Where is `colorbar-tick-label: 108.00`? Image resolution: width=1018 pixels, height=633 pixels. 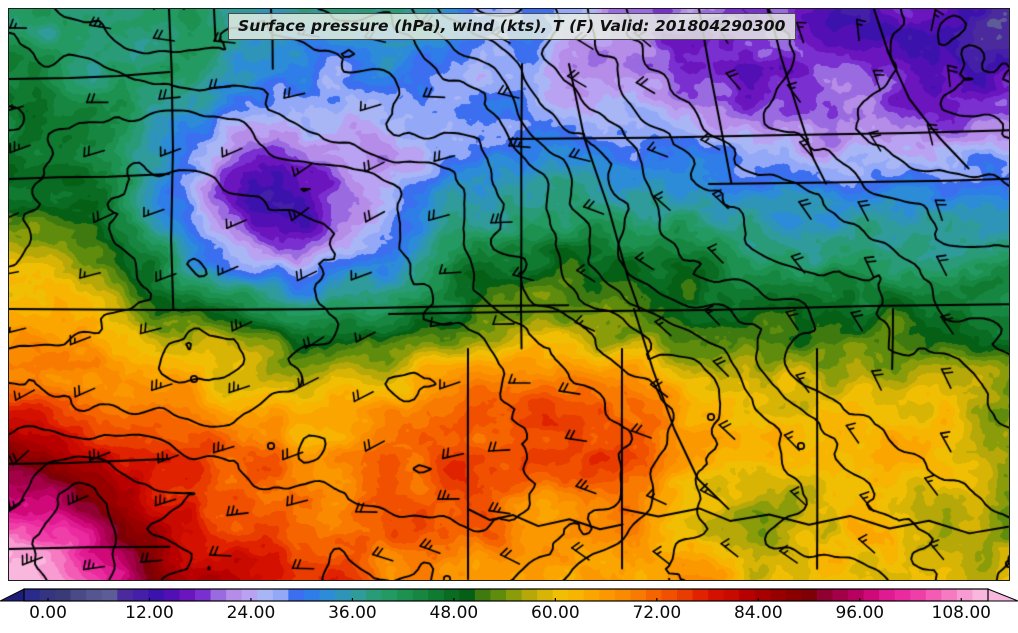
colorbar-tick-label: 108.00 is located at coordinates (961, 613).